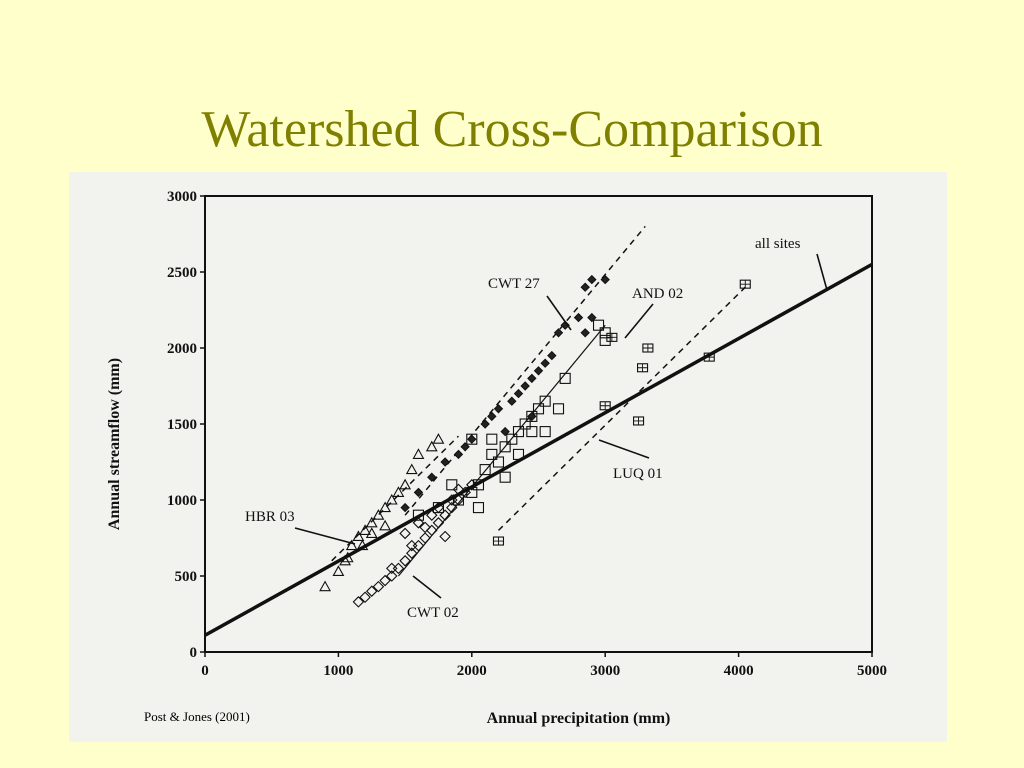 The height and width of the screenshot is (768, 1024). Describe the element at coordinates (186, 577) in the screenshot. I see `y-tick-label: 500` at that location.